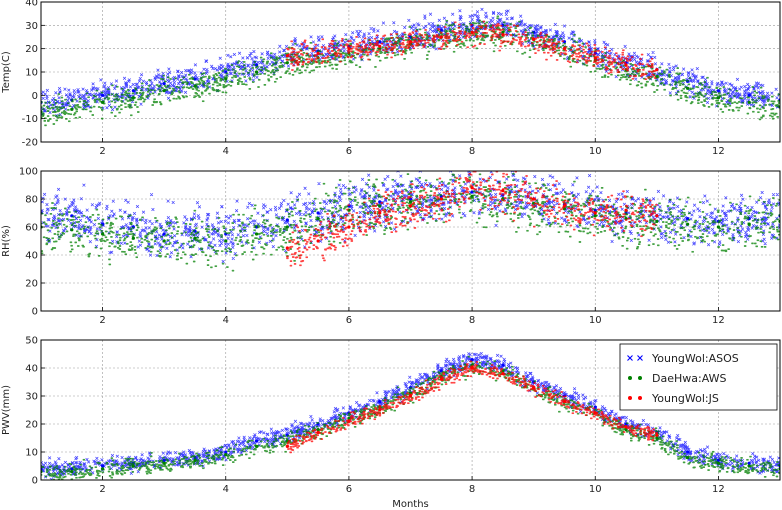 This screenshot has width=782, height=510. I want to click on y-tick-label: -20, so click(30, 143).